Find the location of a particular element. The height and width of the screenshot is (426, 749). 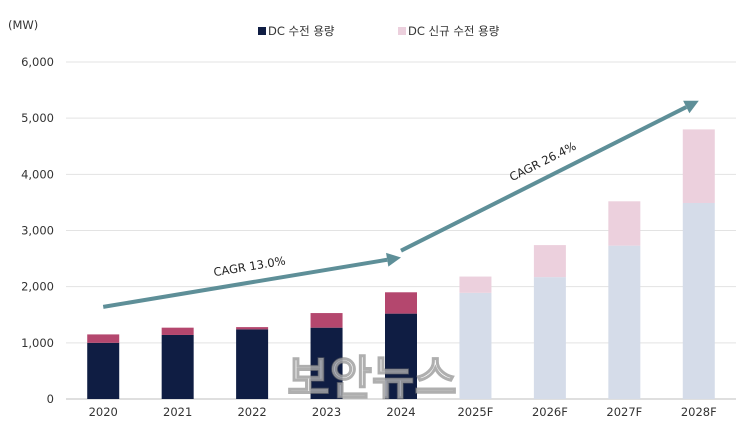

x-tick-label: 2027F is located at coordinates (624, 412).